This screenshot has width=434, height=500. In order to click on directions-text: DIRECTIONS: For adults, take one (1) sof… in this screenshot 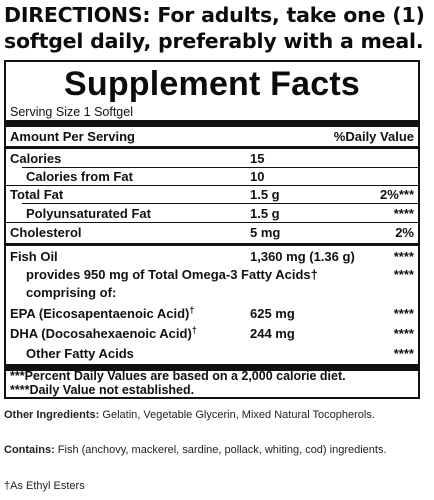, I will do `click(218, 28)`.